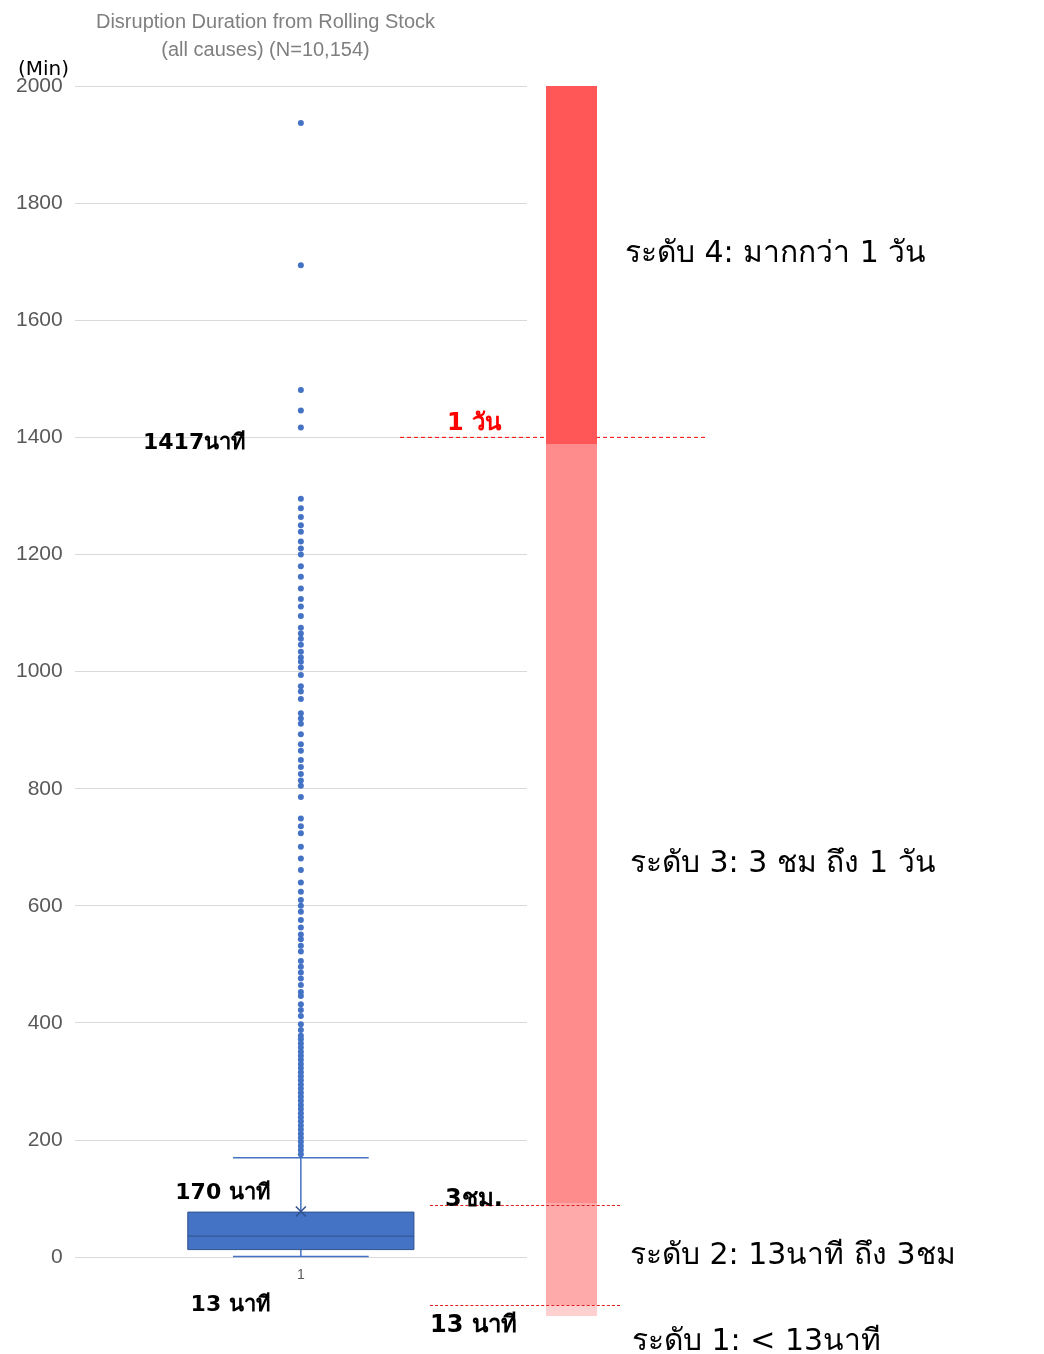 The height and width of the screenshot is (1354, 1044). Describe the element at coordinates (776, 252) in the screenshot. I see `text: ระดับ 4: มากกว่า 1 วัน` at that location.